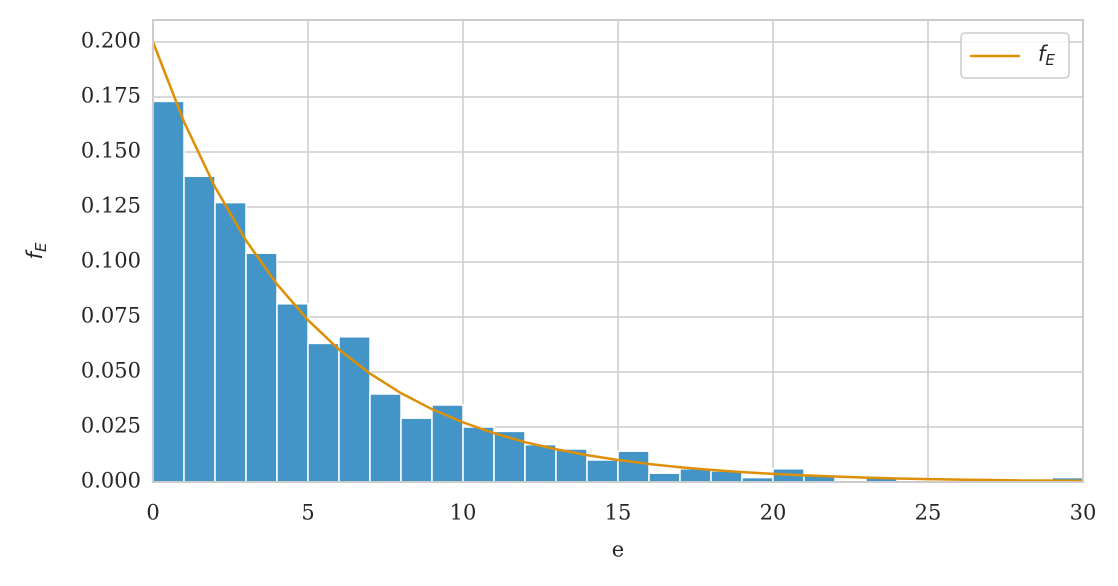  Describe the element at coordinates (111, 41) in the screenshot. I see `y-tick-label: 0.200` at that location.